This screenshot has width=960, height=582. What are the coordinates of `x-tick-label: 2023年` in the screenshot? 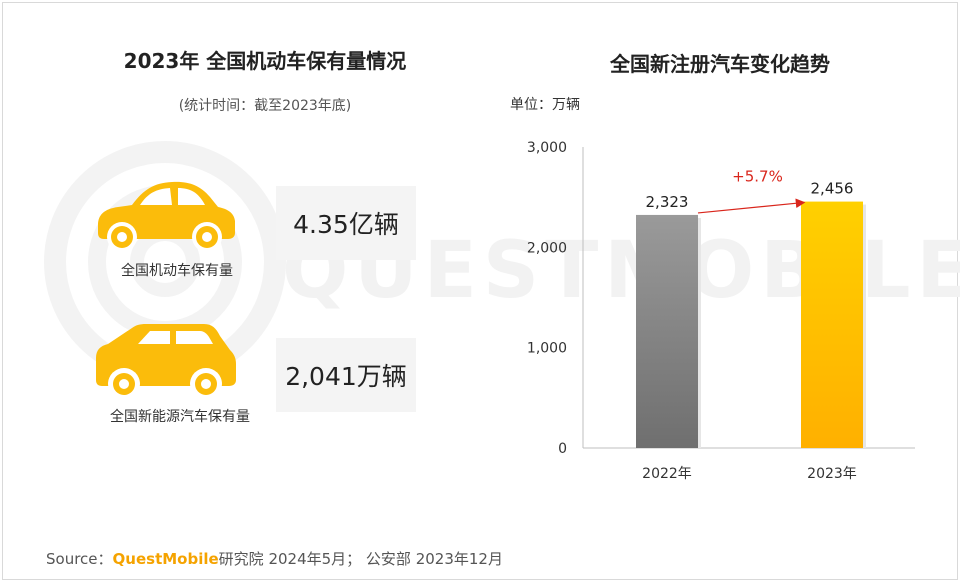 It's located at (832, 474).